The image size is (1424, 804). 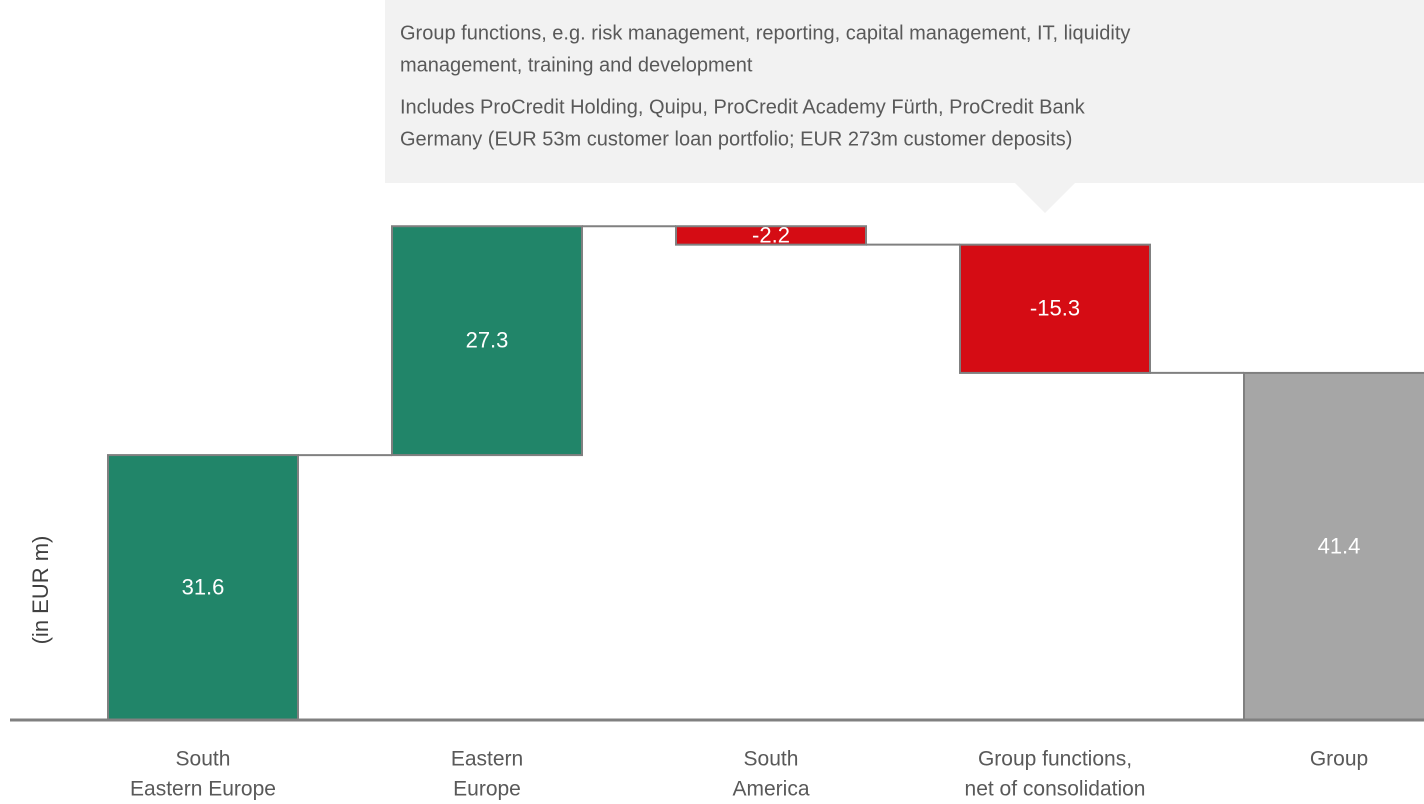 I want to click on x-tick-label: Eastern, so click(x=487, y=759).